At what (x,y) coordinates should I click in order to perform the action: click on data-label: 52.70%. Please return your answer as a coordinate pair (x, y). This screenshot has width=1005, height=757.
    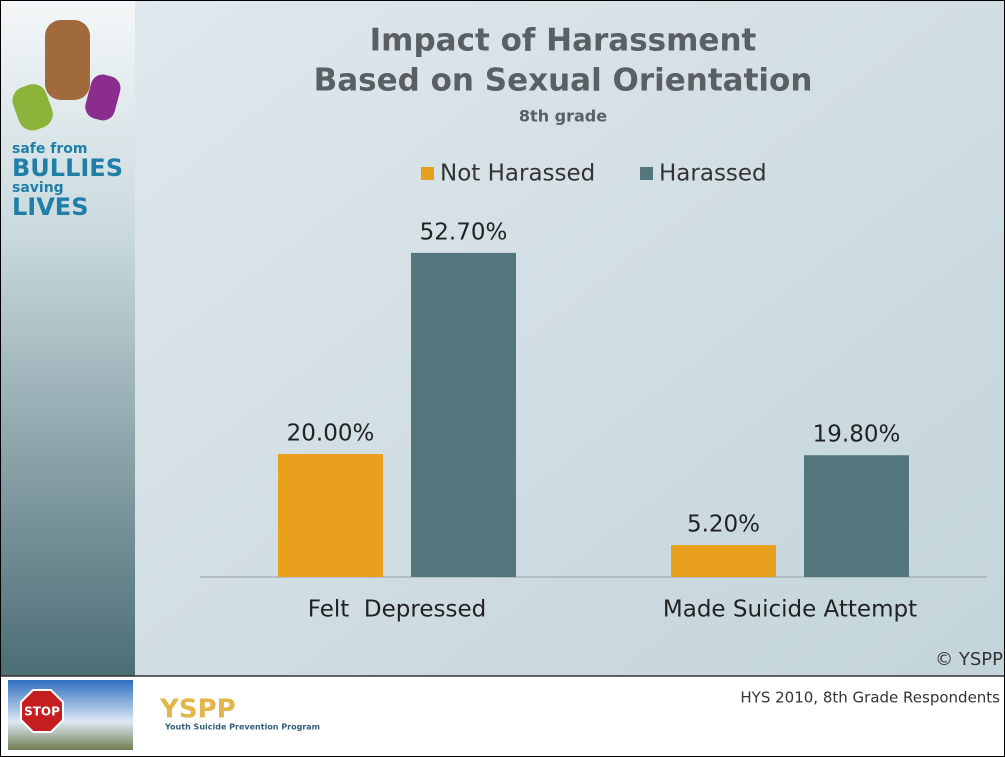
    Looking at the image, I should click on (464, 232).